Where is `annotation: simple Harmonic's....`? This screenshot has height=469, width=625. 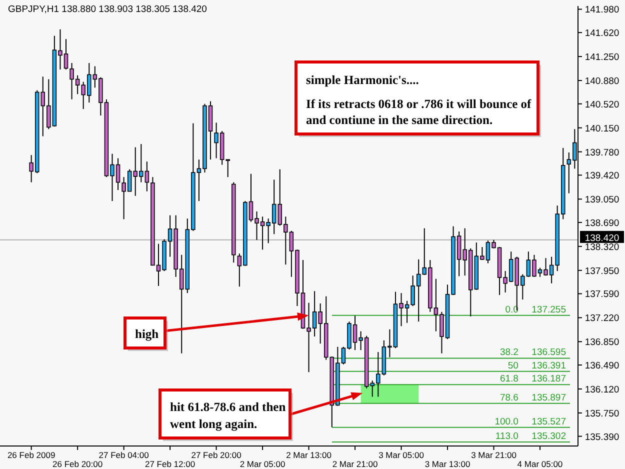 annotation: simple Harmonic's.... is located at coordinates (362, 80).